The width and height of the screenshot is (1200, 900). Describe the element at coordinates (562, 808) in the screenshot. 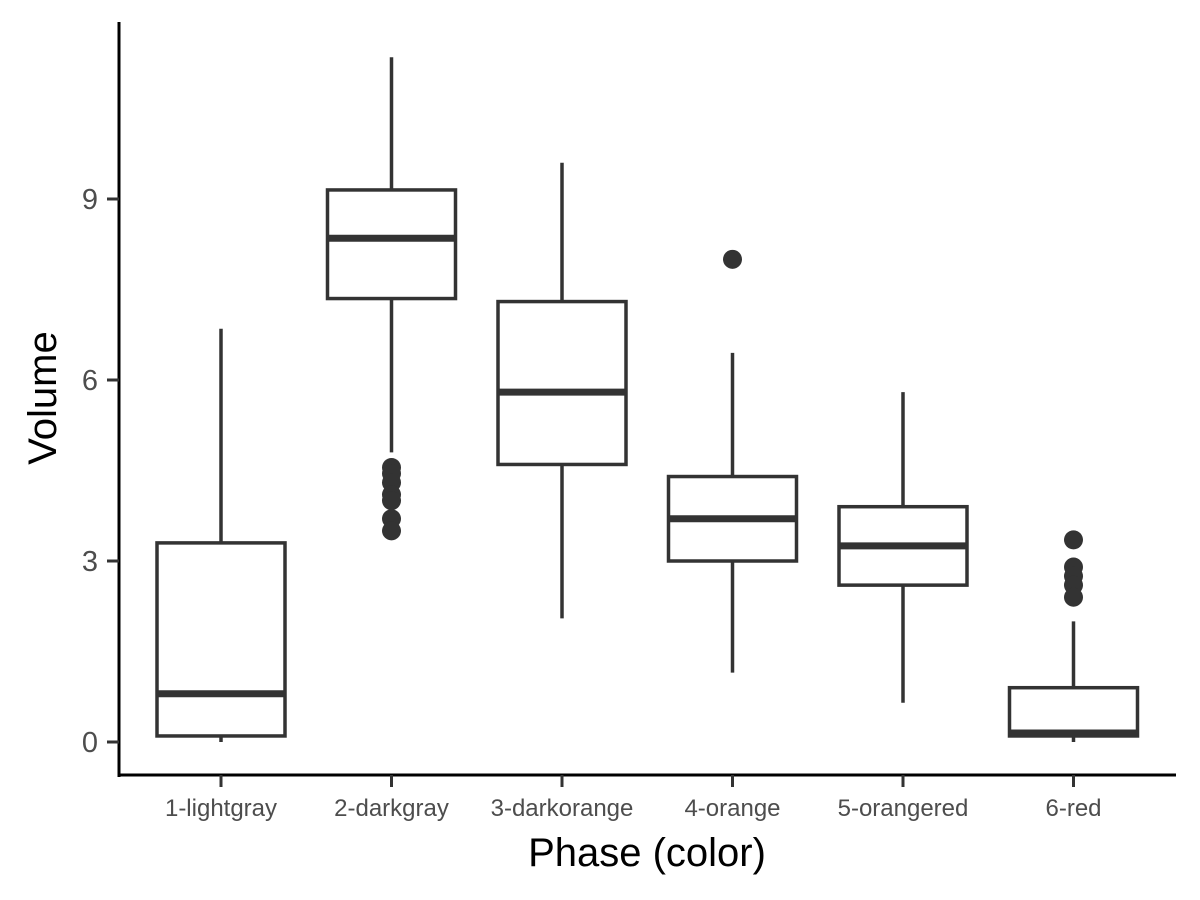

I see `x-tick-label: 3-darkorange` at that location.